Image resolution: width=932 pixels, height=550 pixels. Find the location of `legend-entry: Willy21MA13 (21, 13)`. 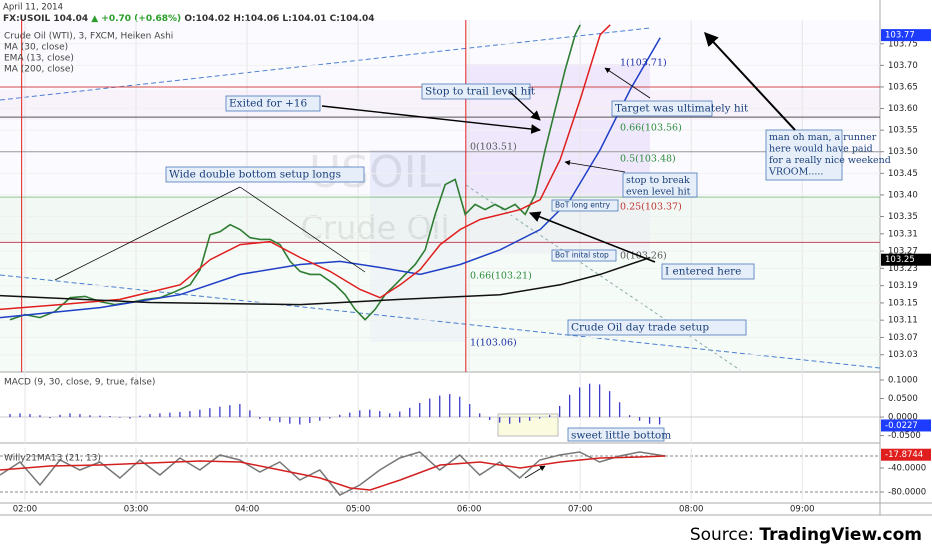

legend-entry: Willy21MA13 (21, 13) is located at coordinates (52, 459).